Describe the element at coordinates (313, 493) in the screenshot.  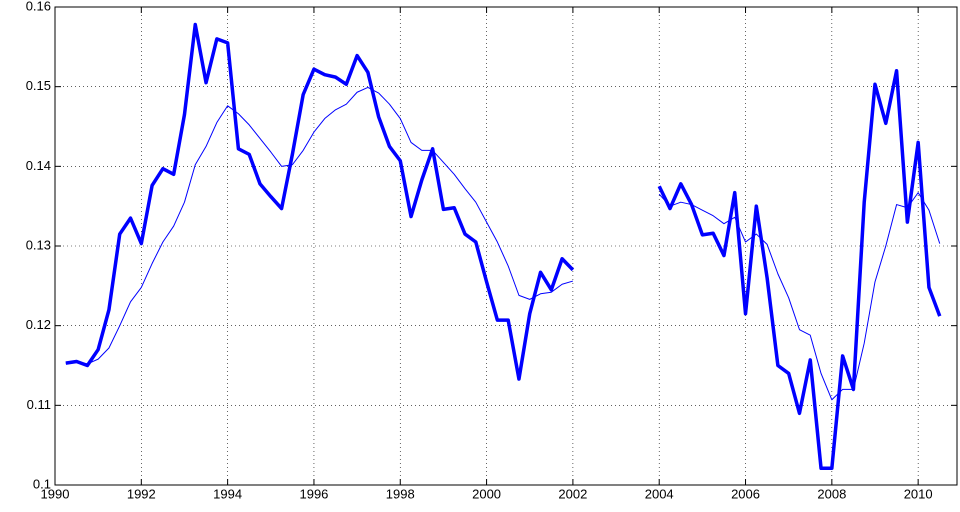
I see `x-tick-label: 1996` at that location.